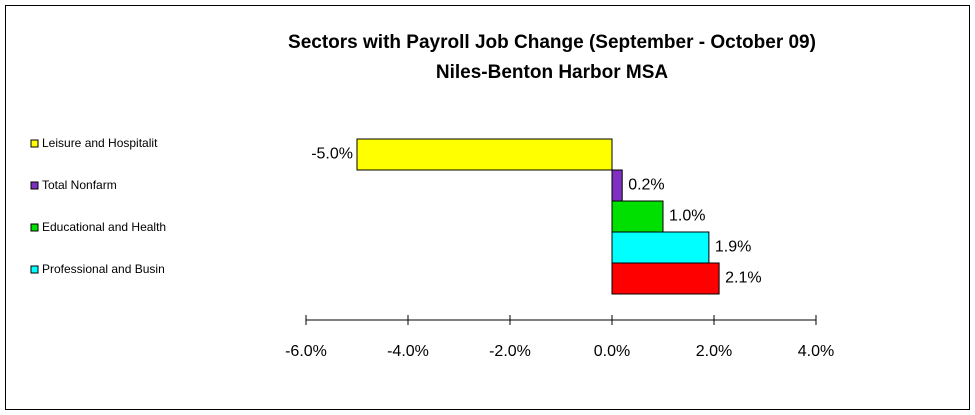 This screenshot has width=975, height=415. I want to click on x-tick-label: 0.0%, so click(612, 351).